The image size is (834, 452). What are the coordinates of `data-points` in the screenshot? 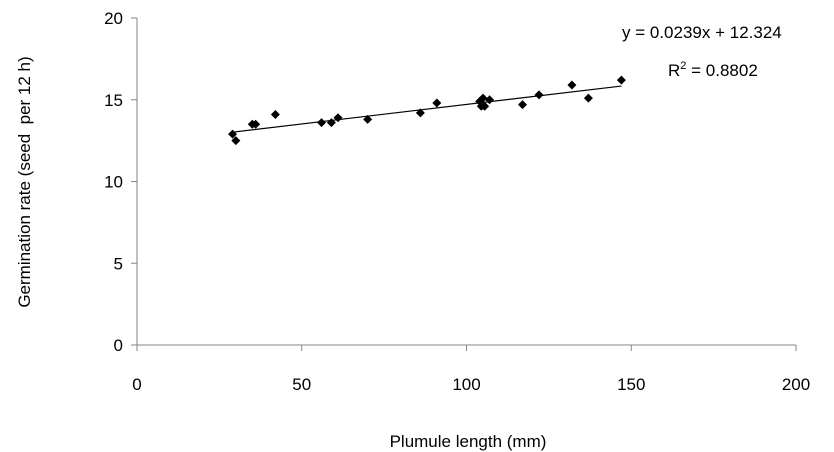 It's located at (427, 110).